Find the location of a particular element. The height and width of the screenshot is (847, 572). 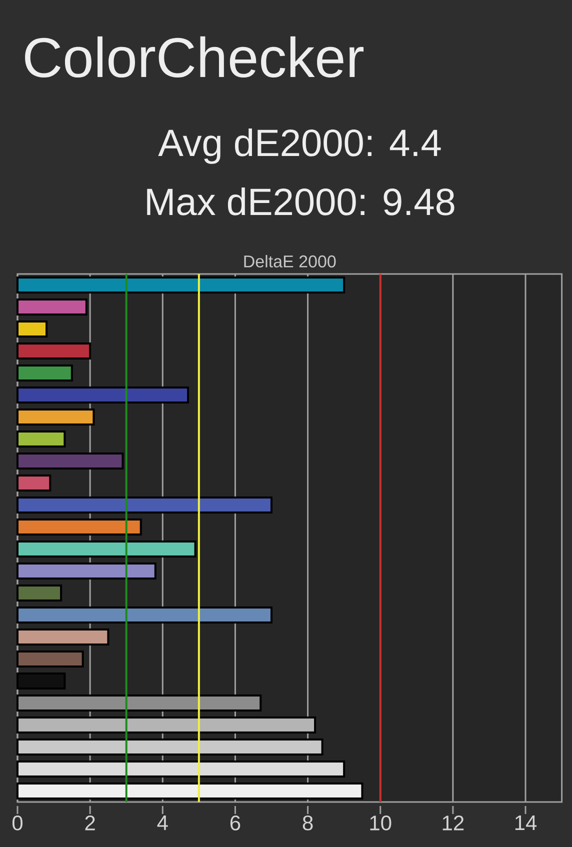

x-tick-label: 6 is located at coordinates (235, 823).